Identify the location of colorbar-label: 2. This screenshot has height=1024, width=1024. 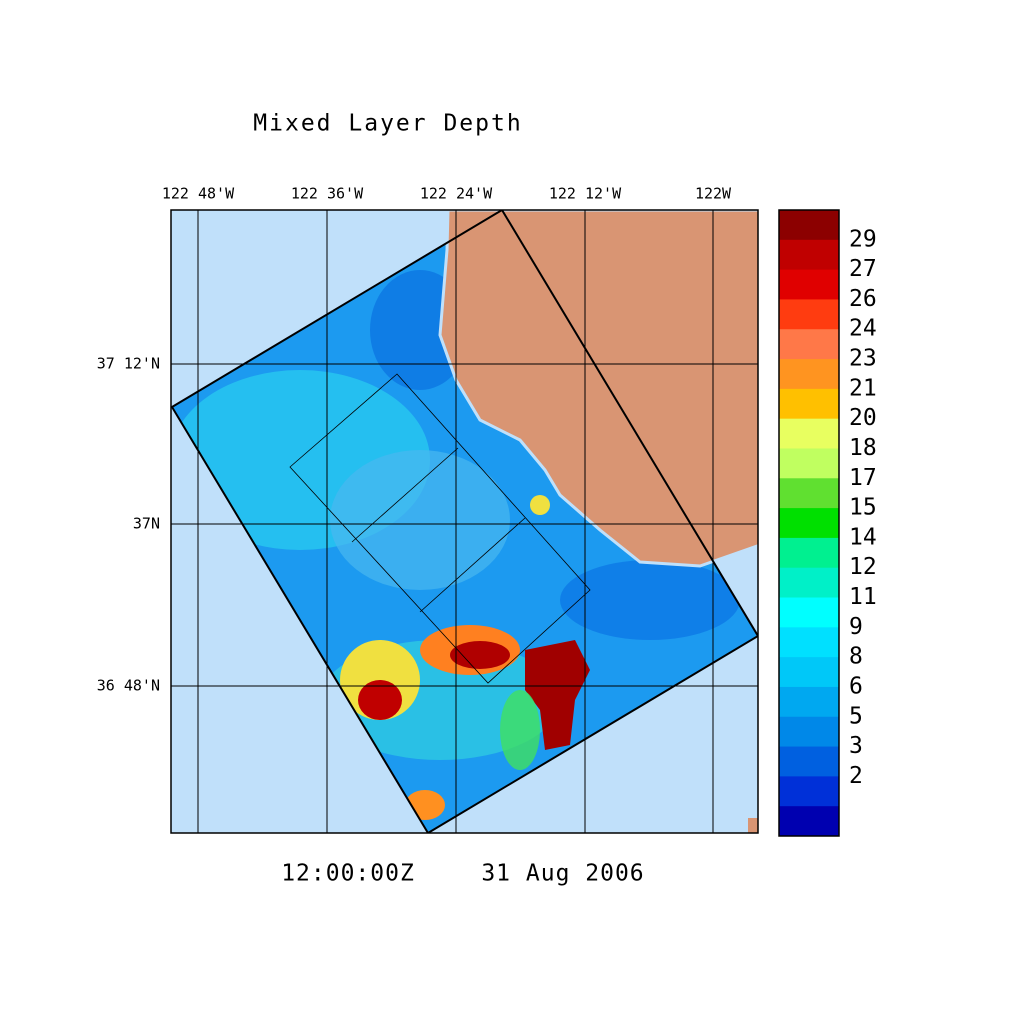
(856, 776).